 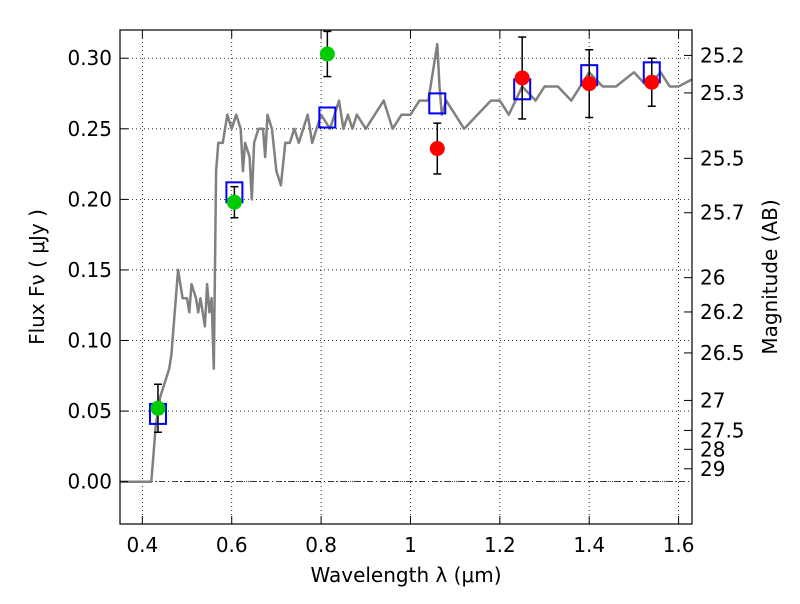 I want to click on right-tick-label: 26, so click(x=712, y=278).